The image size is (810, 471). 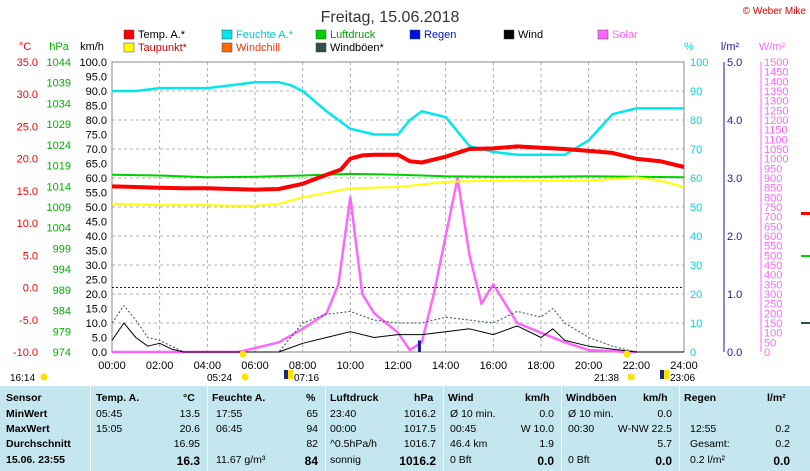 I want to click on moonset-icon-half, so click(x=666, y=374).